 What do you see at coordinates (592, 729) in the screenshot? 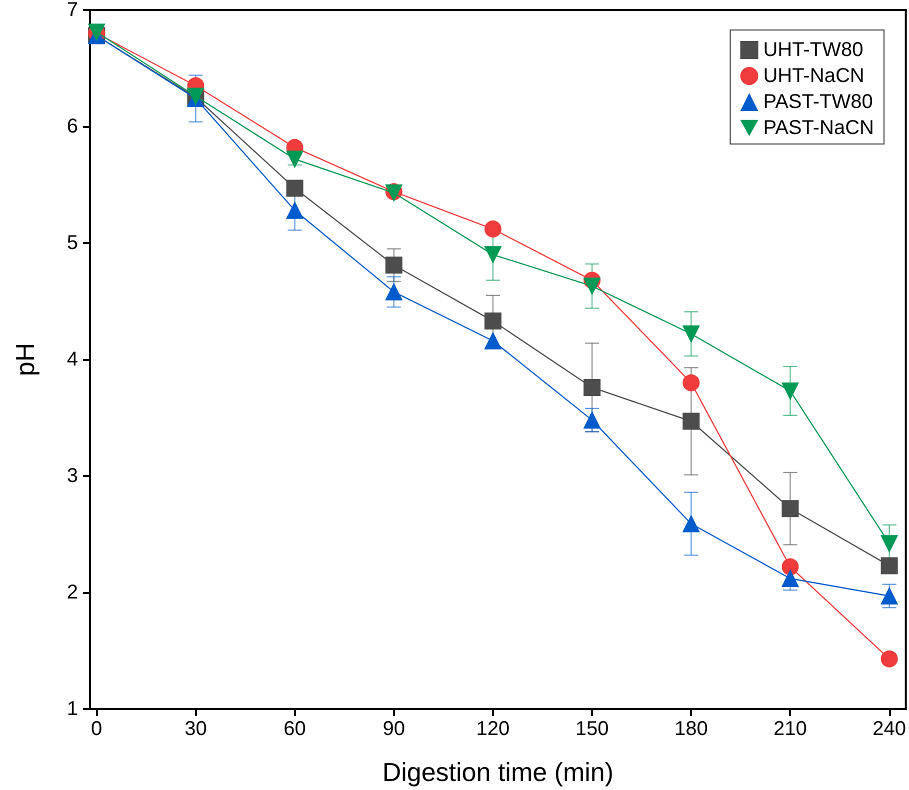
I see `x-tick-label: 150` at bounding box center [592, 729].